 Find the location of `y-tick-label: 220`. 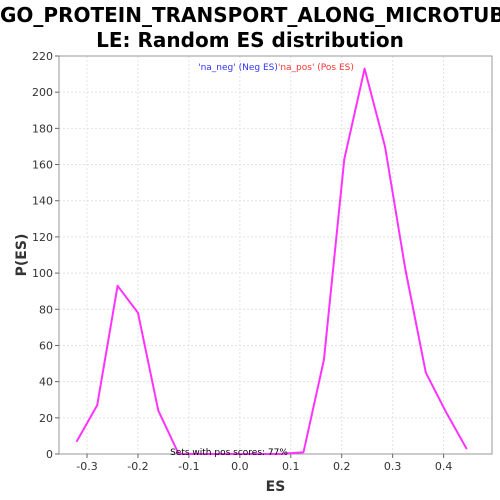

y-tick-label: 220 is located at coordinates (42, 56).